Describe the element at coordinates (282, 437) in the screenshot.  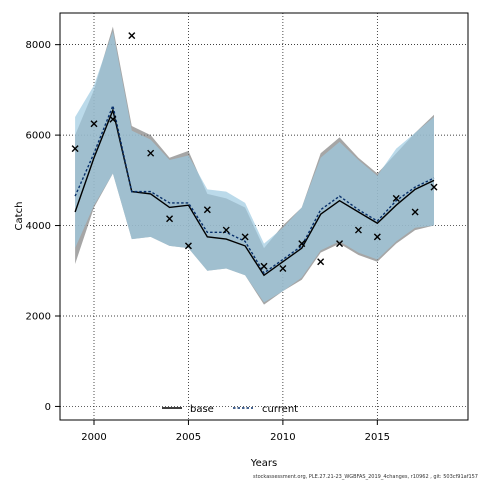
I see `x-tick-label: 2010` at that location.